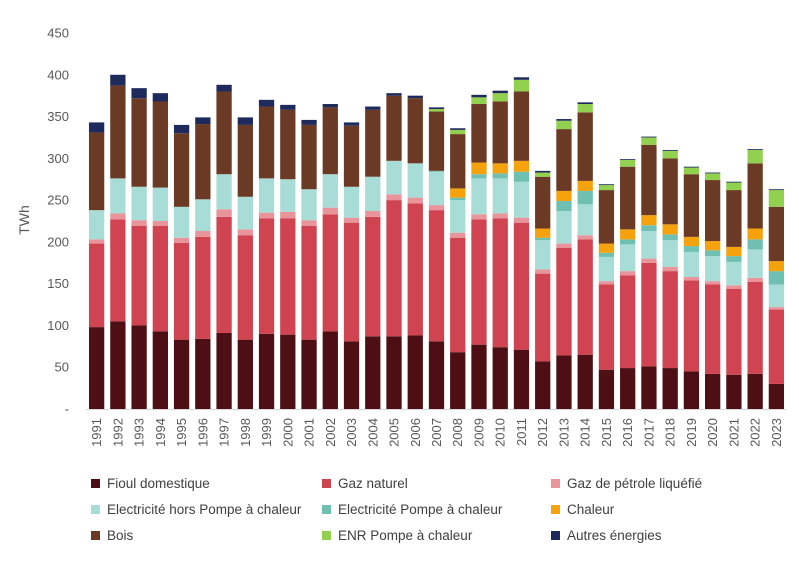 The image size is (799, 561). What do you see at coordinates (500, 97) in the screenshot?
I see `bar-segment-2010-s7` at bounding box center [500, 97].